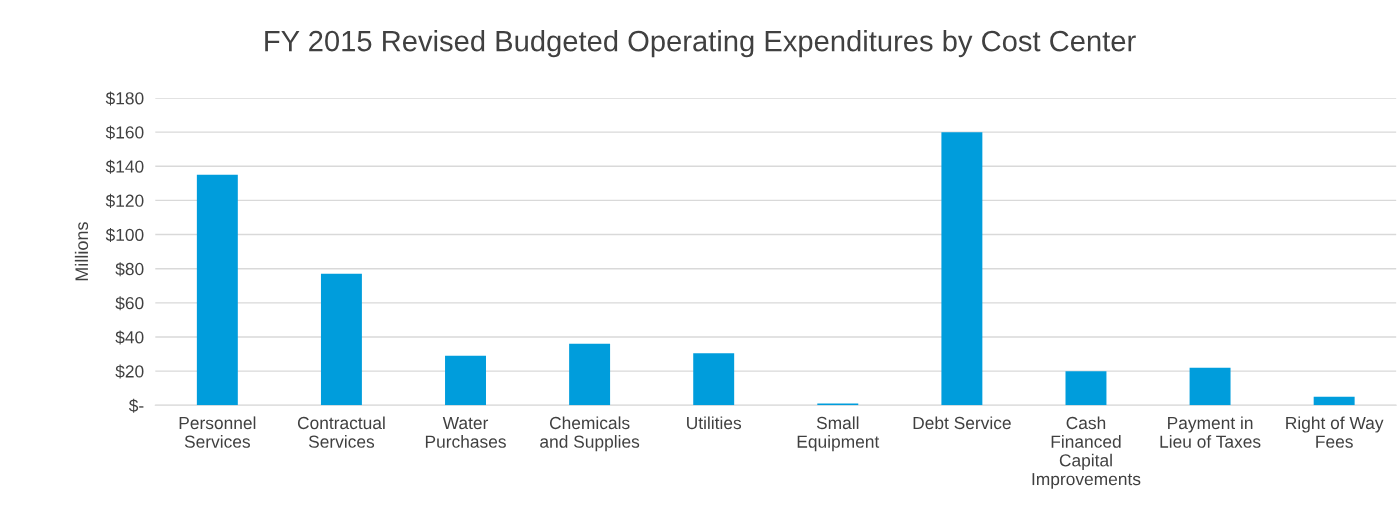  Describe the element at coordinates (124, 166) in the screenshot. I see `y-tick-label: $140` at that location.